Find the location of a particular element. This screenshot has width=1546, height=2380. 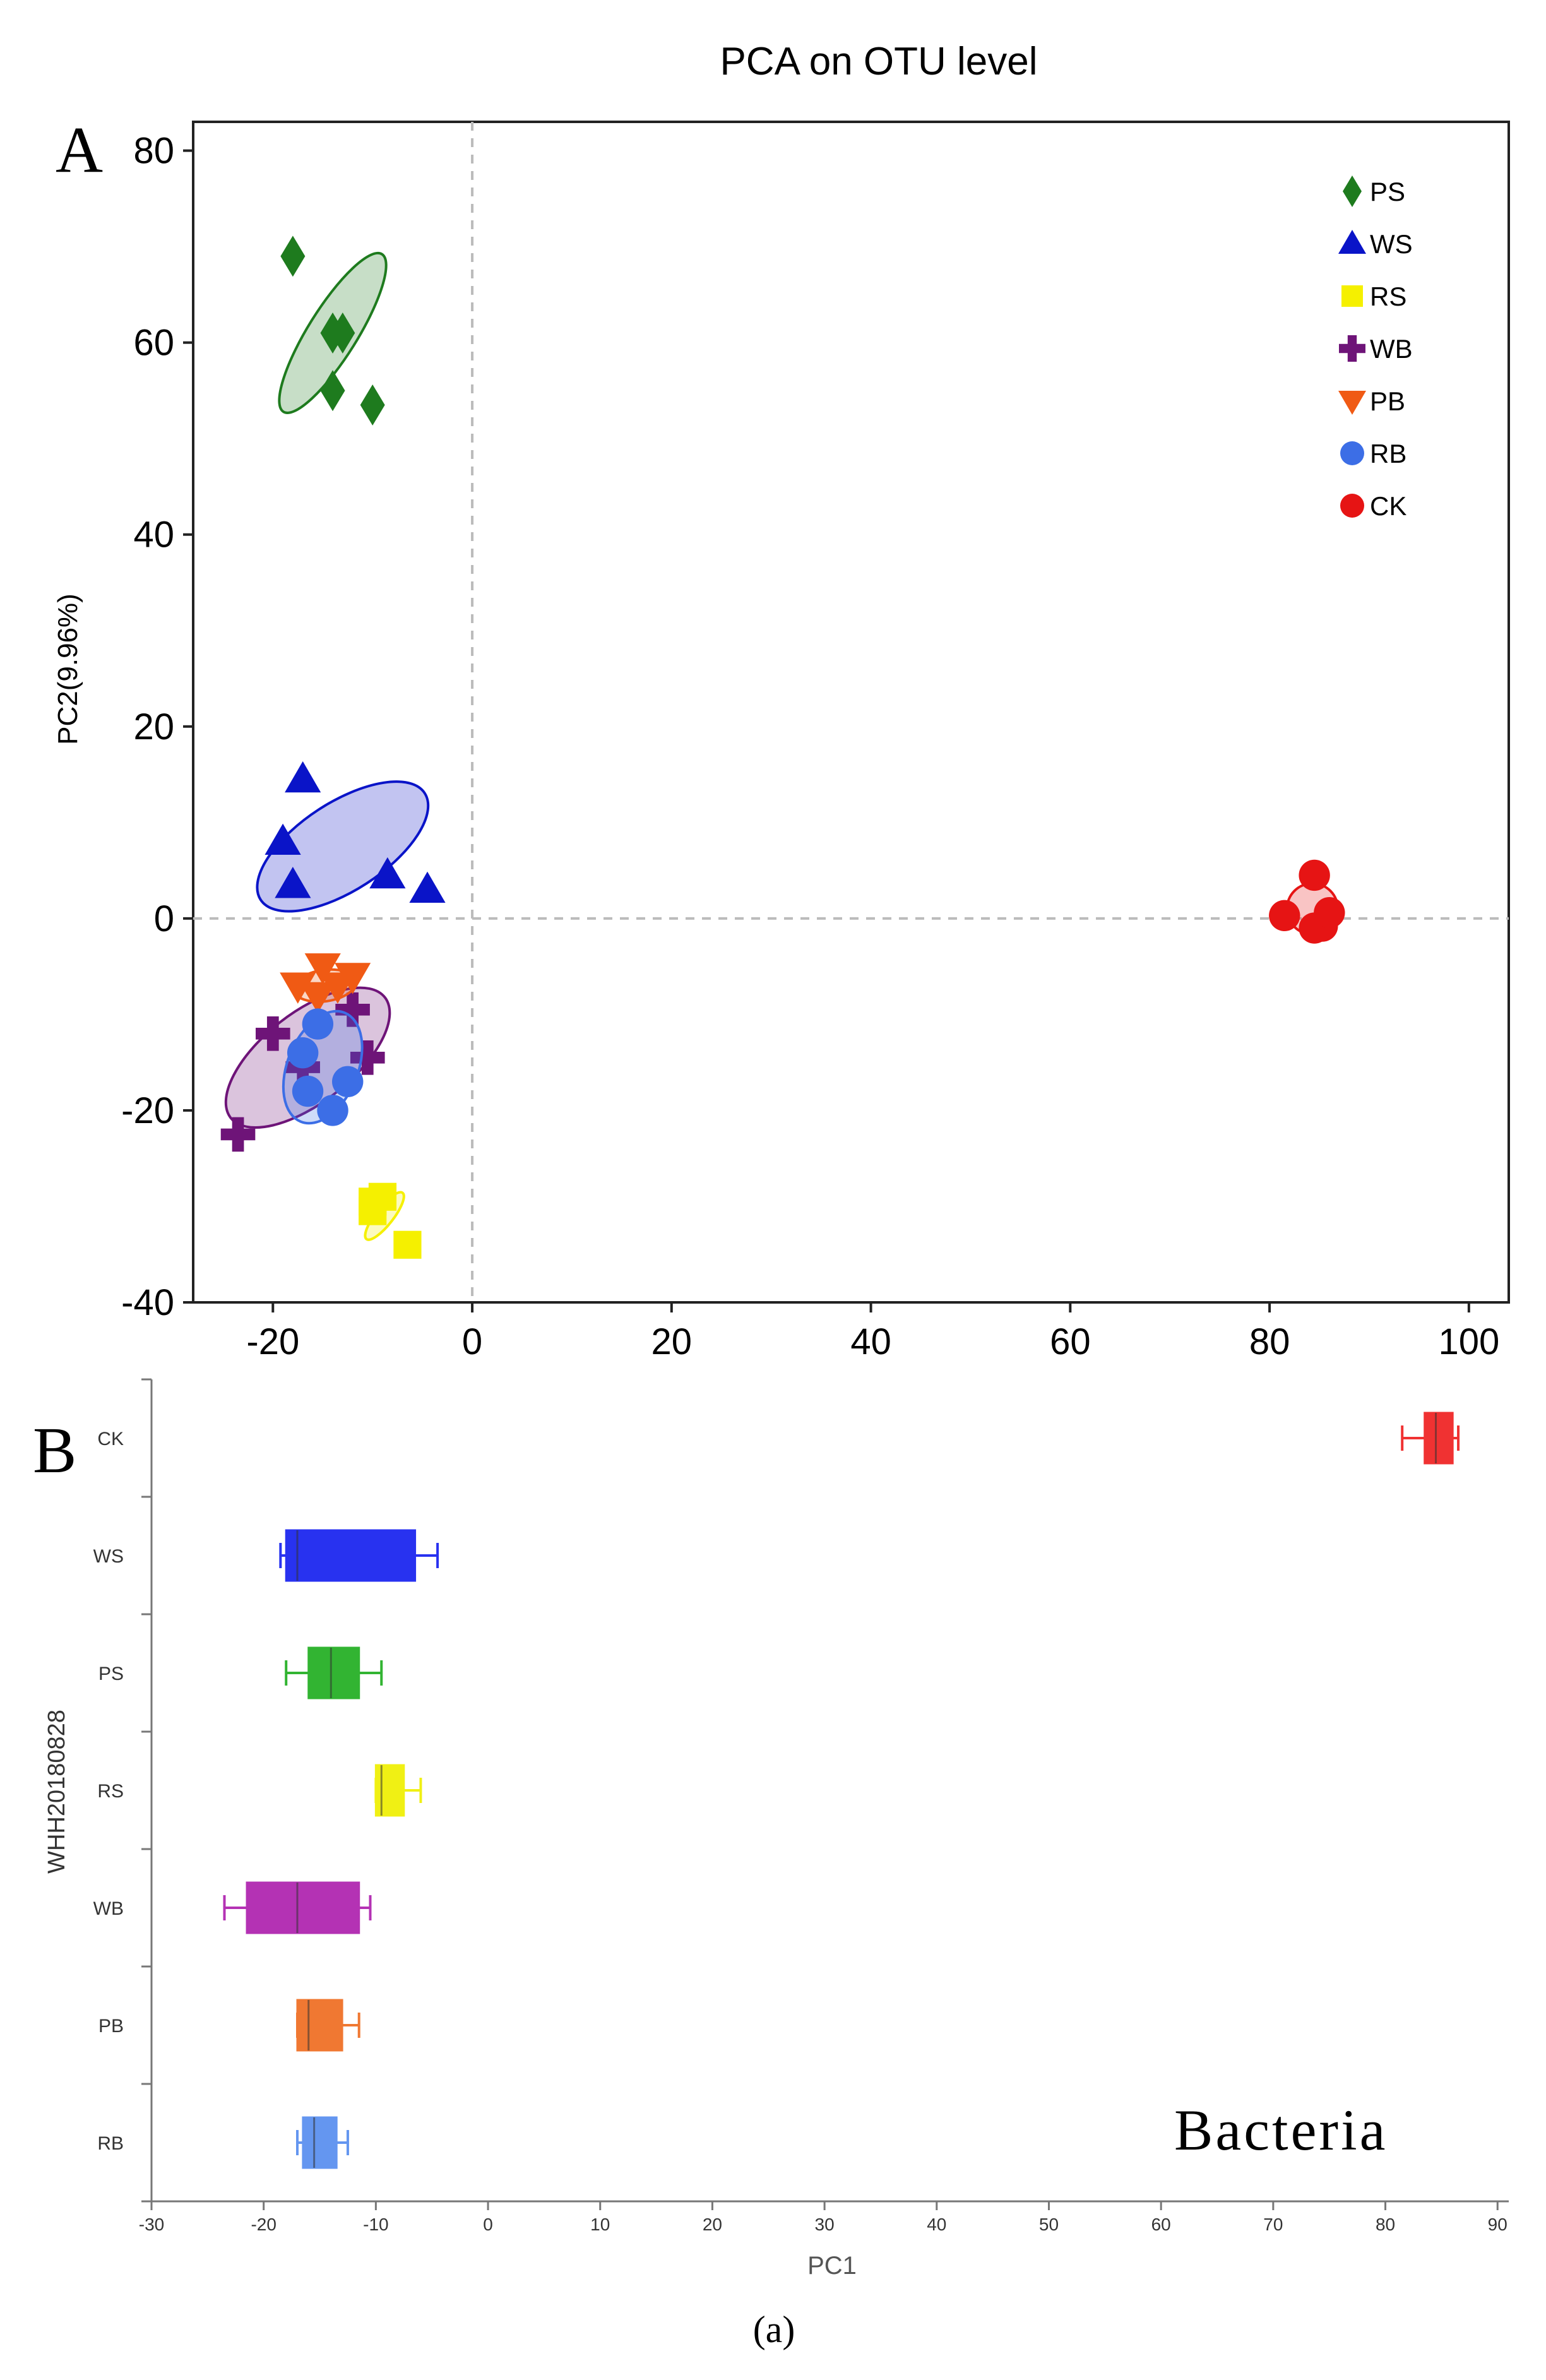

box-rs is located at coordinates (398, 1790).